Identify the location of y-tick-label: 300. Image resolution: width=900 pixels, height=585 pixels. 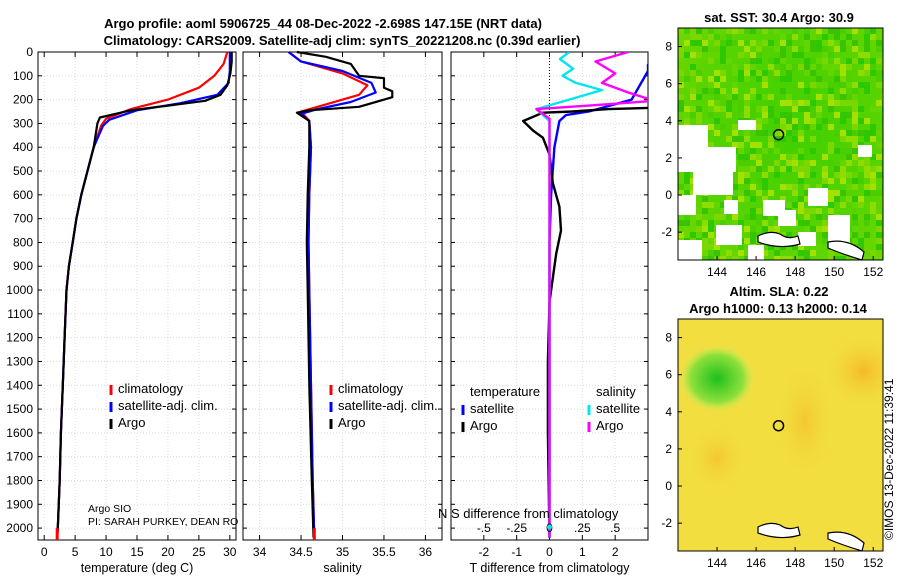
(23, 123).